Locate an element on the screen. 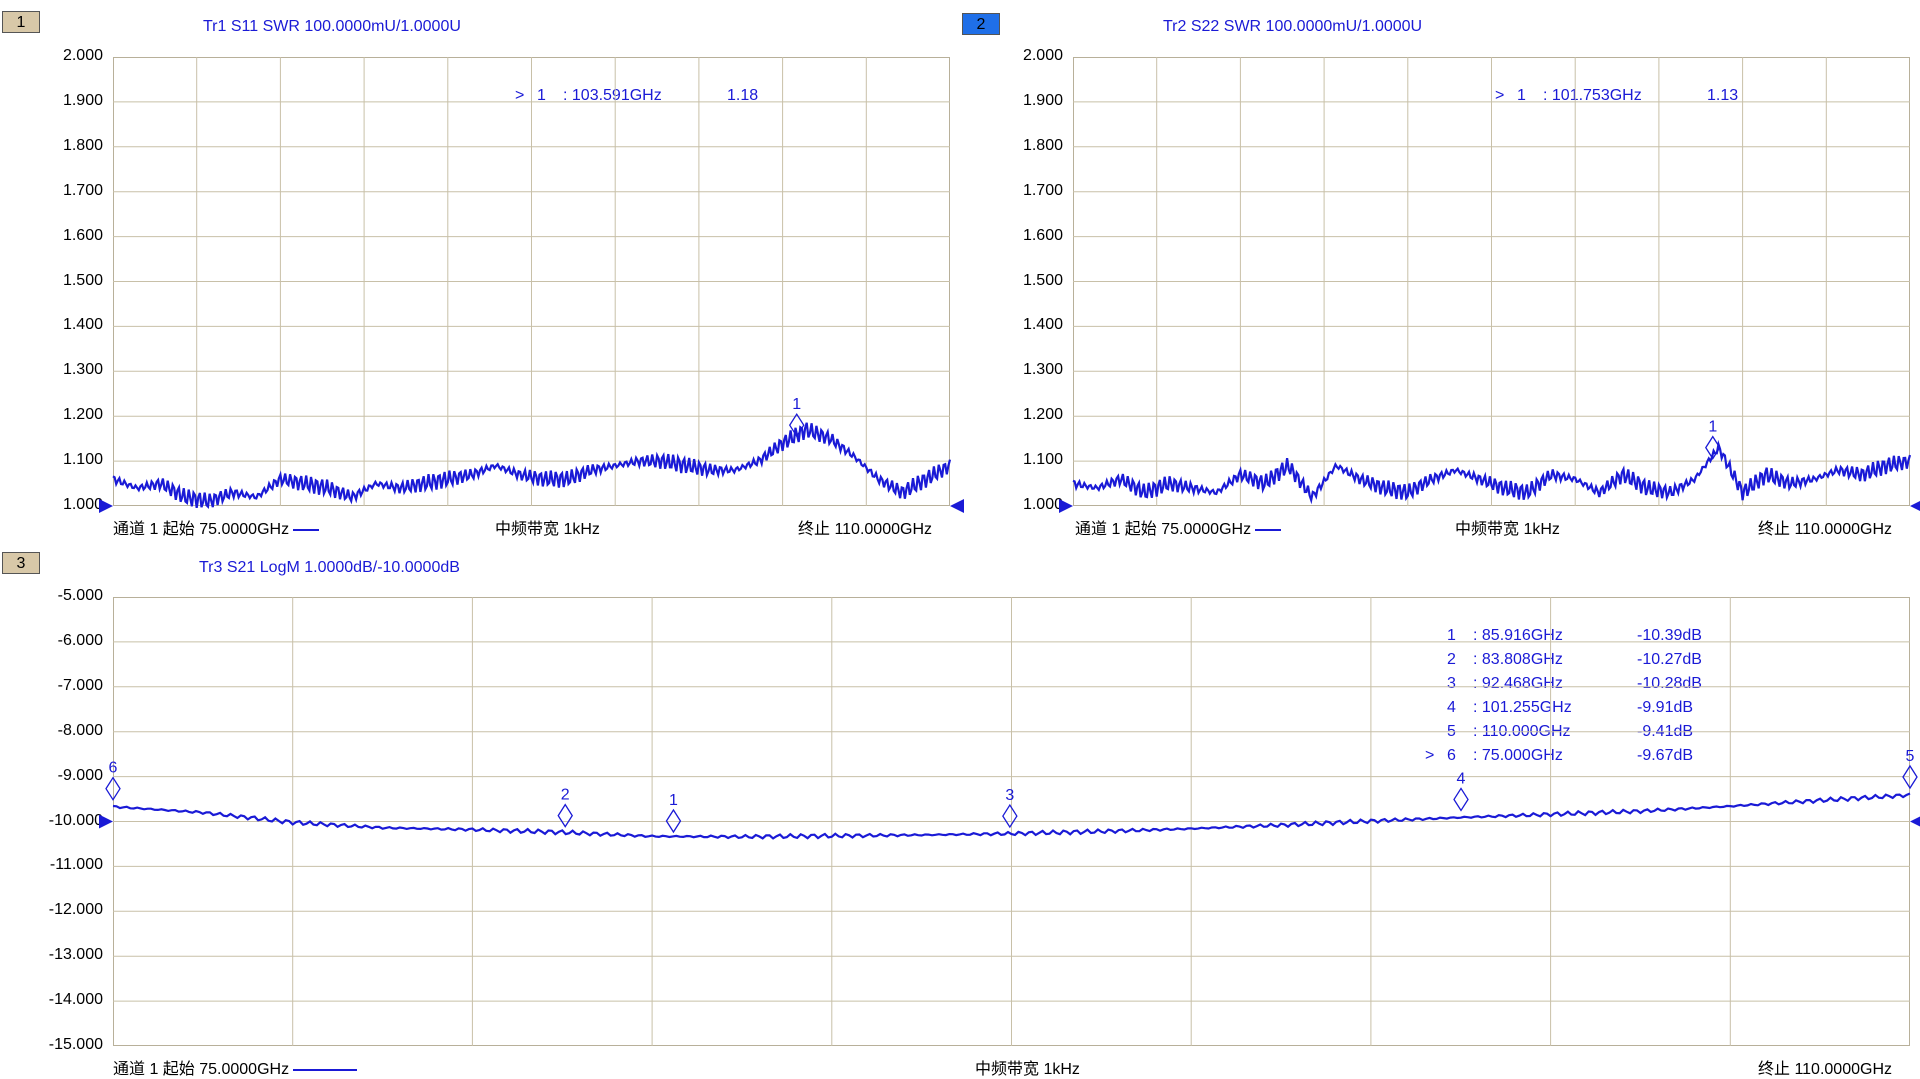  marker-6: 6 is located at coordinates (113, 780).